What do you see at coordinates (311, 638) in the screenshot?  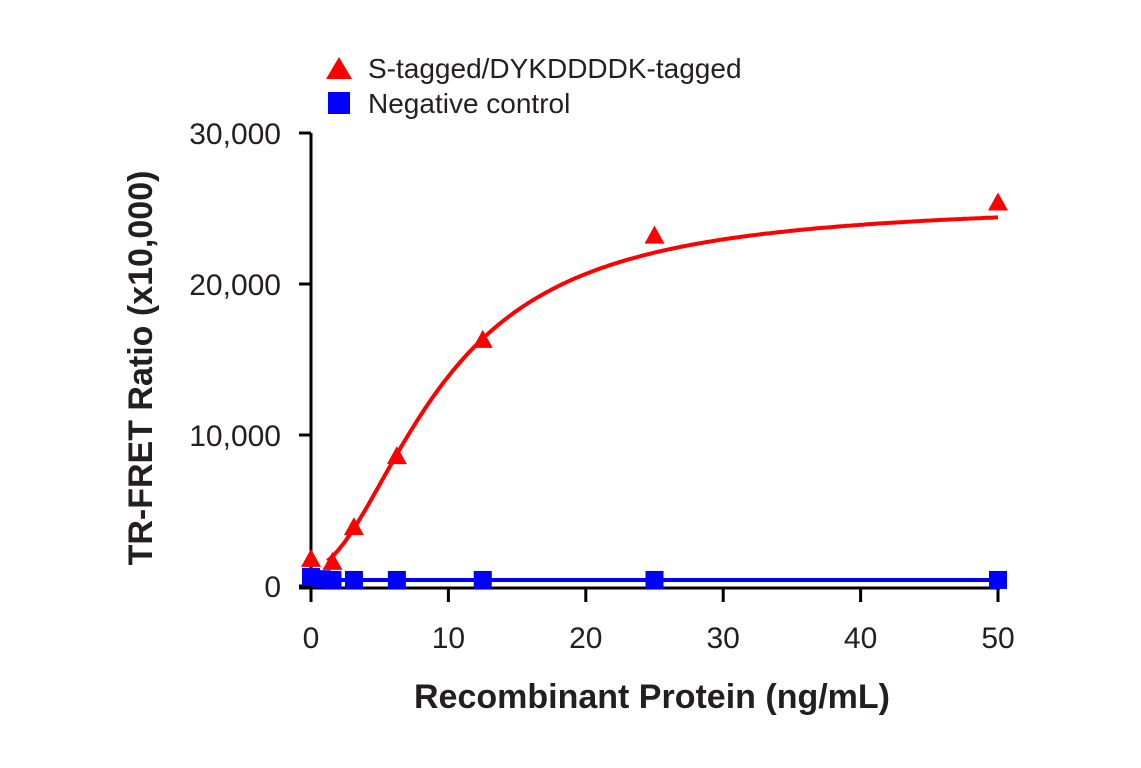 I see `x-tick-label: 0` at bounding box center [311, 638].